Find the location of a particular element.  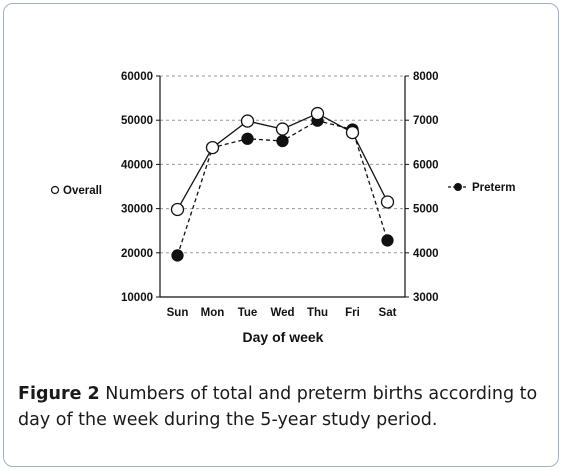

series-preterm-point-tue is located at coordinates (247, 138).